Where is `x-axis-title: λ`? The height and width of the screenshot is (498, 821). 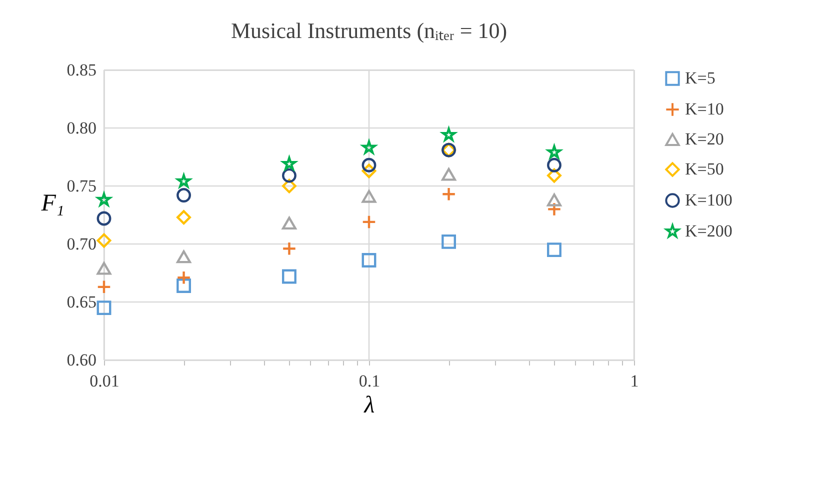 x-axis-title: λ is located at coordinates (369, 405).